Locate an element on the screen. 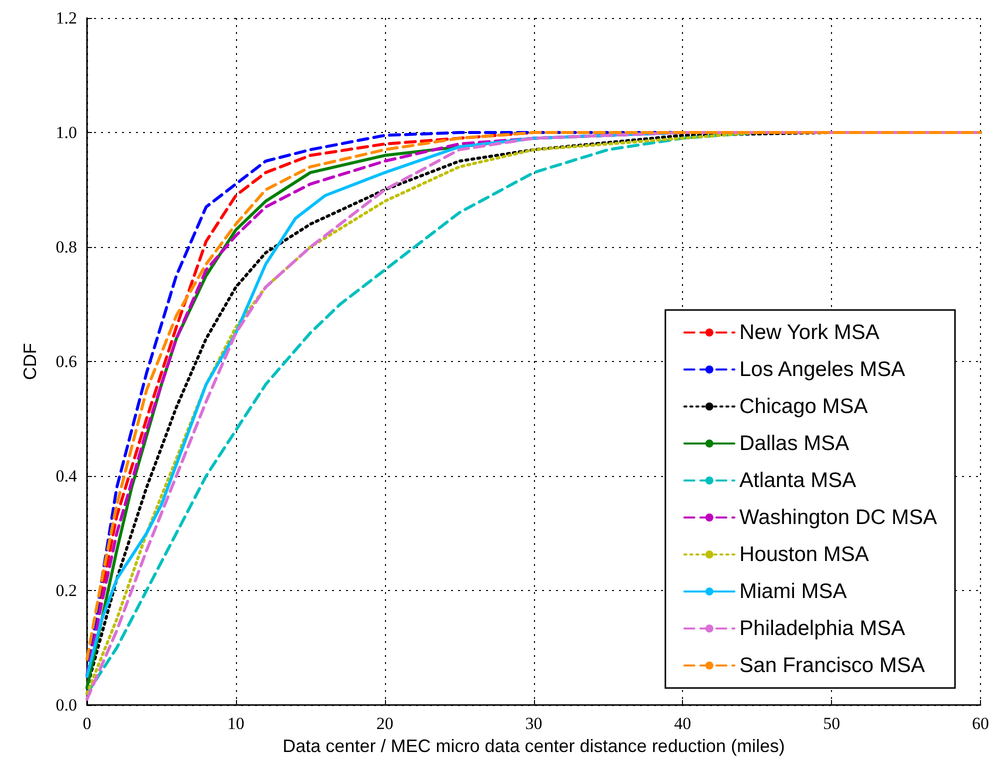  y-tick-label: 0.0 is located at coordinates (66, 705).